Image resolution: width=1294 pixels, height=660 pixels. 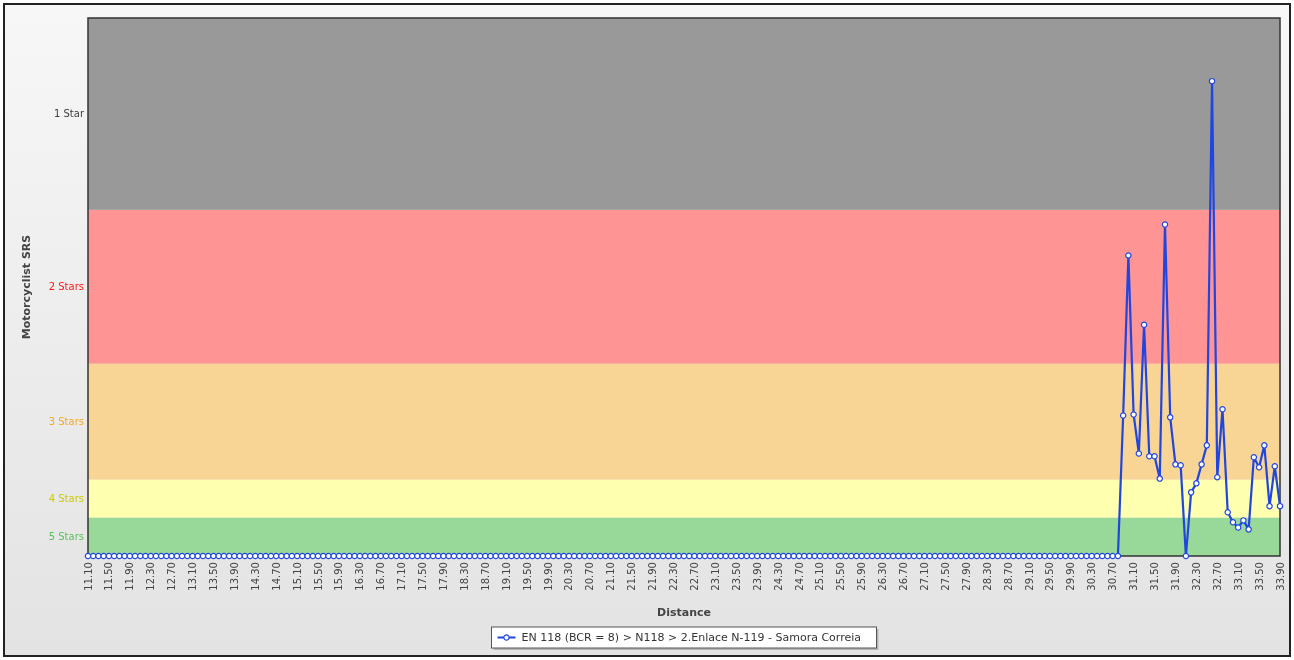 What do you see at coordinates (130, 576) in the screenshot?
I see `x-tick-label: 11.90` at bounding box center [130, 576].